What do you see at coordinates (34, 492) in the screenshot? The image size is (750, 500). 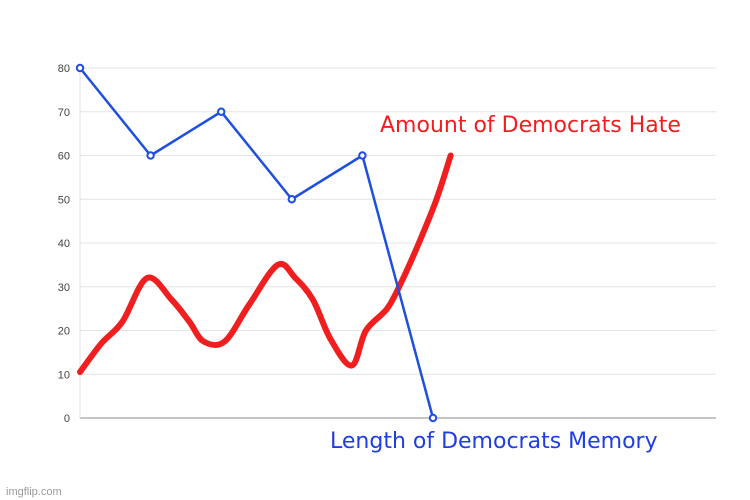 I see `watermark-text: imgflip.com` at bounding box center [34, 492].